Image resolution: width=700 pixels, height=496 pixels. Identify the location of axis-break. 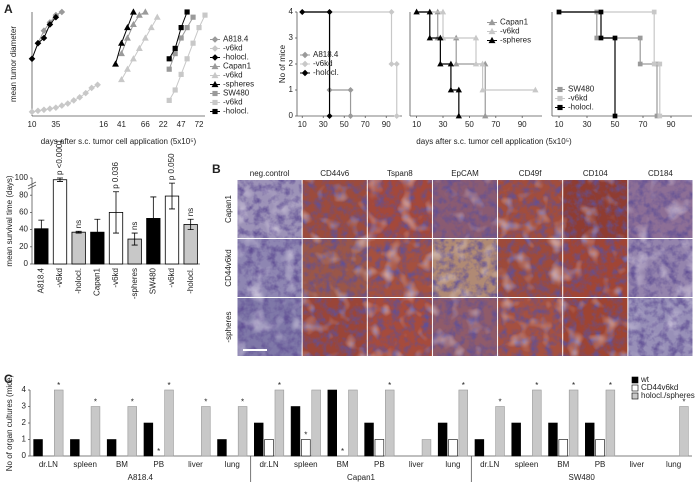
(32, 185).